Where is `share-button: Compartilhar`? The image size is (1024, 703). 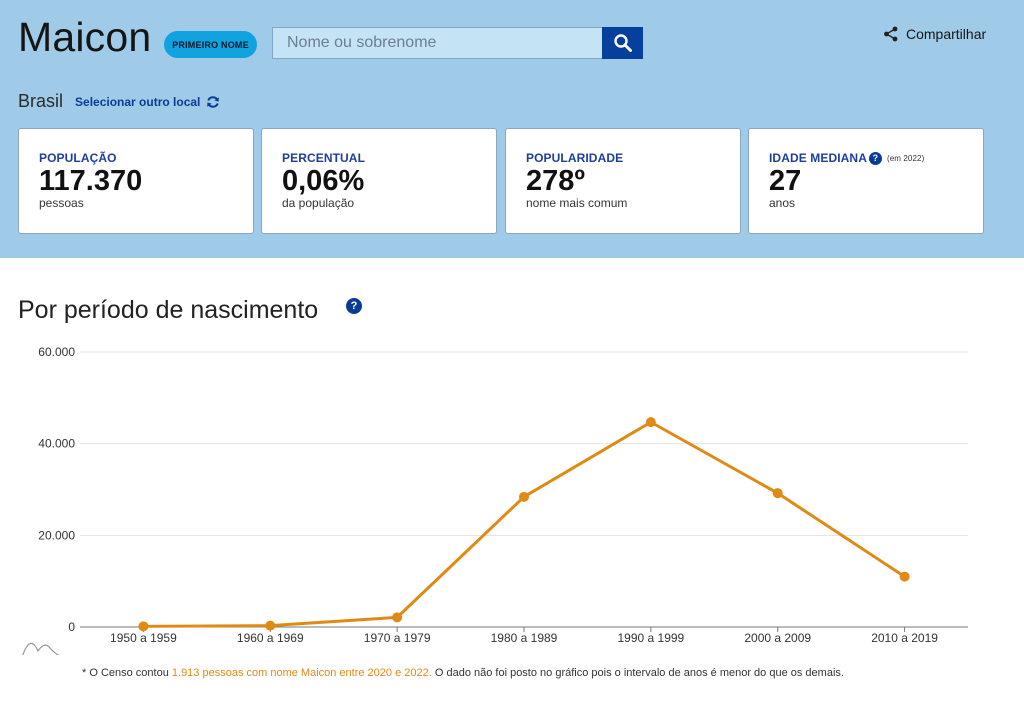 share-button: Compartilhar is located at coordinates (934, 34).